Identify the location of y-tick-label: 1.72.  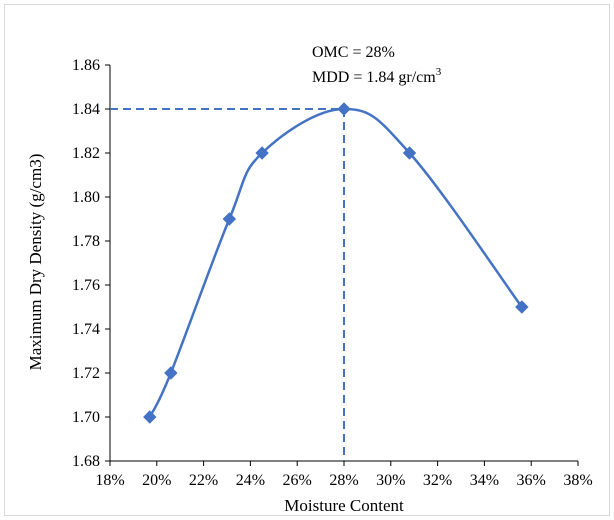
(86, 373).